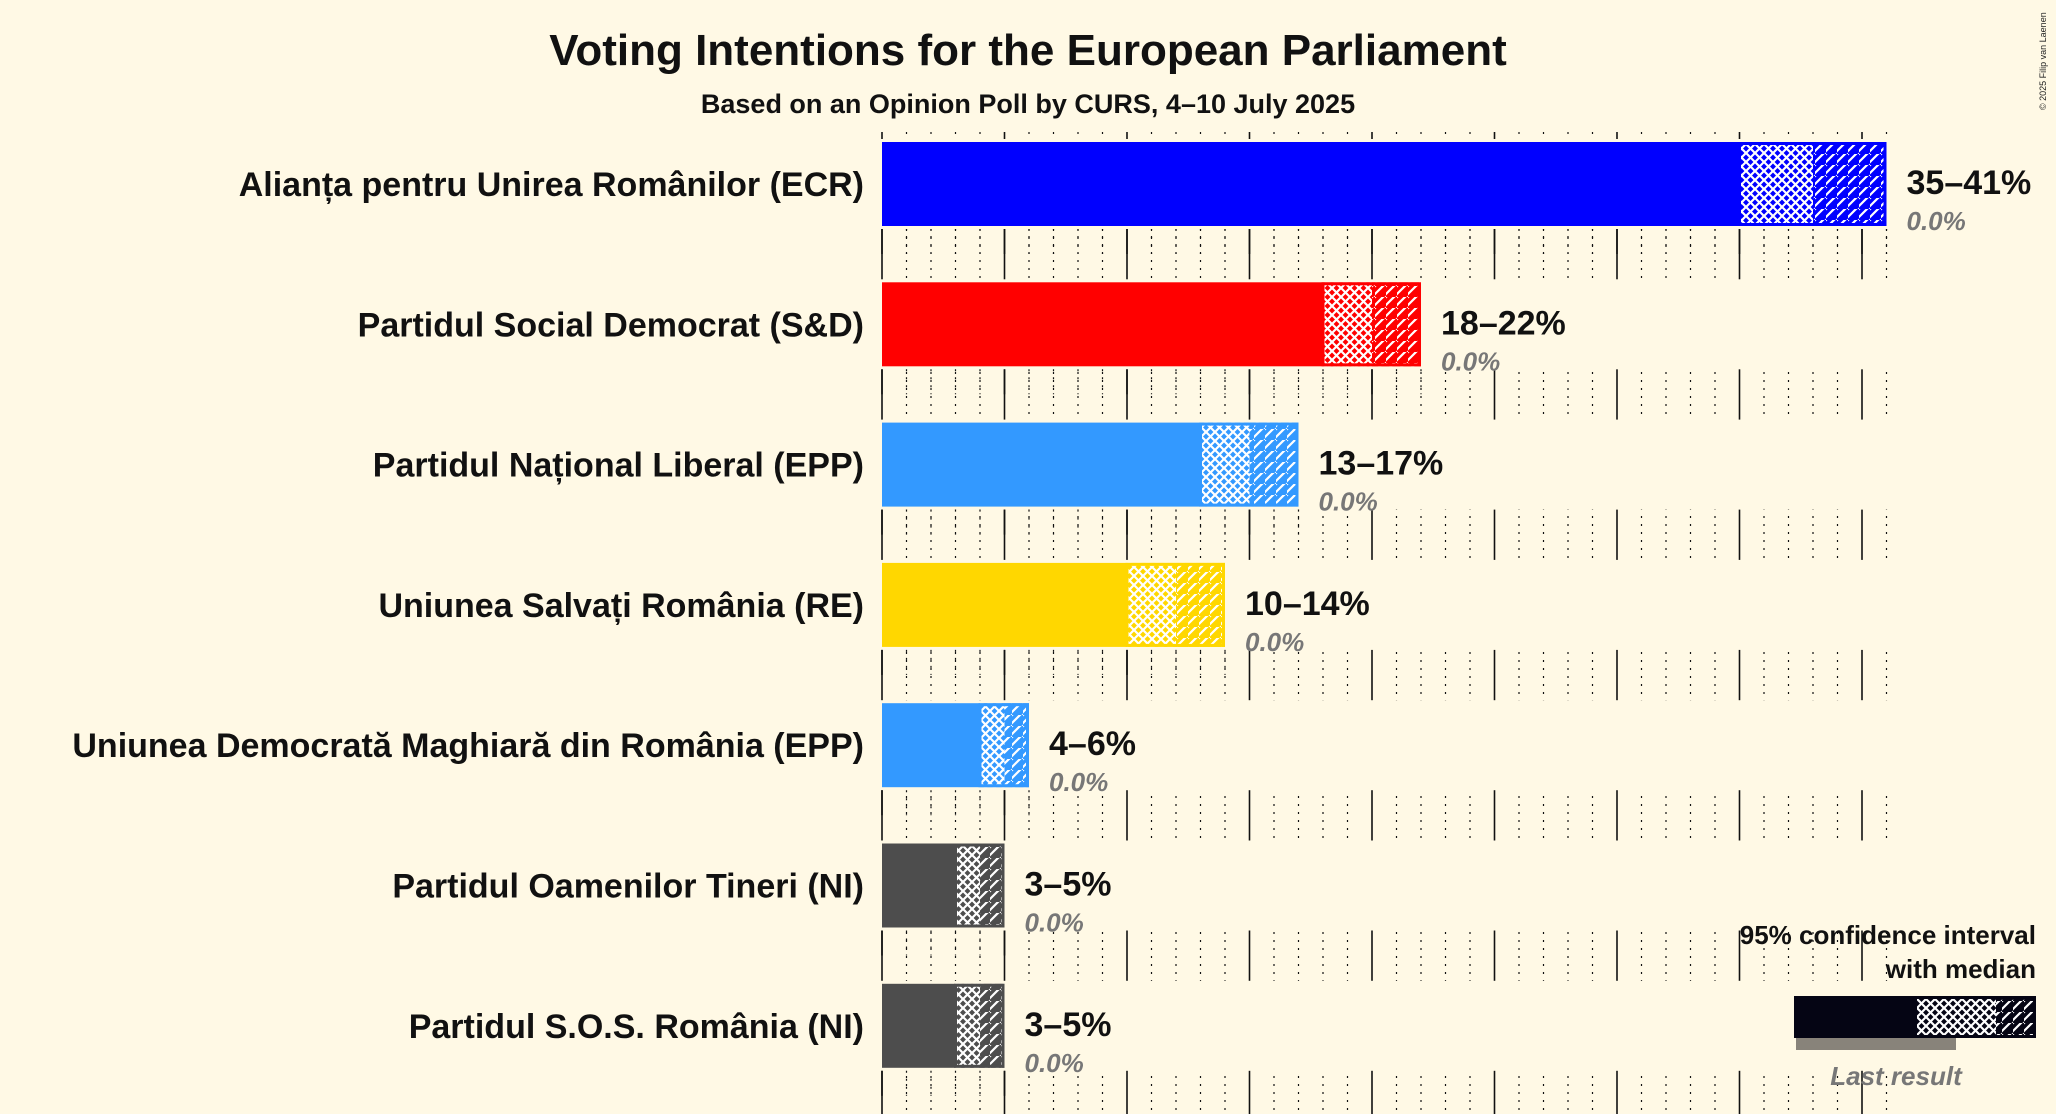  I want to click on legend-line-1: 95% confidence interval, so click(1888, 935).